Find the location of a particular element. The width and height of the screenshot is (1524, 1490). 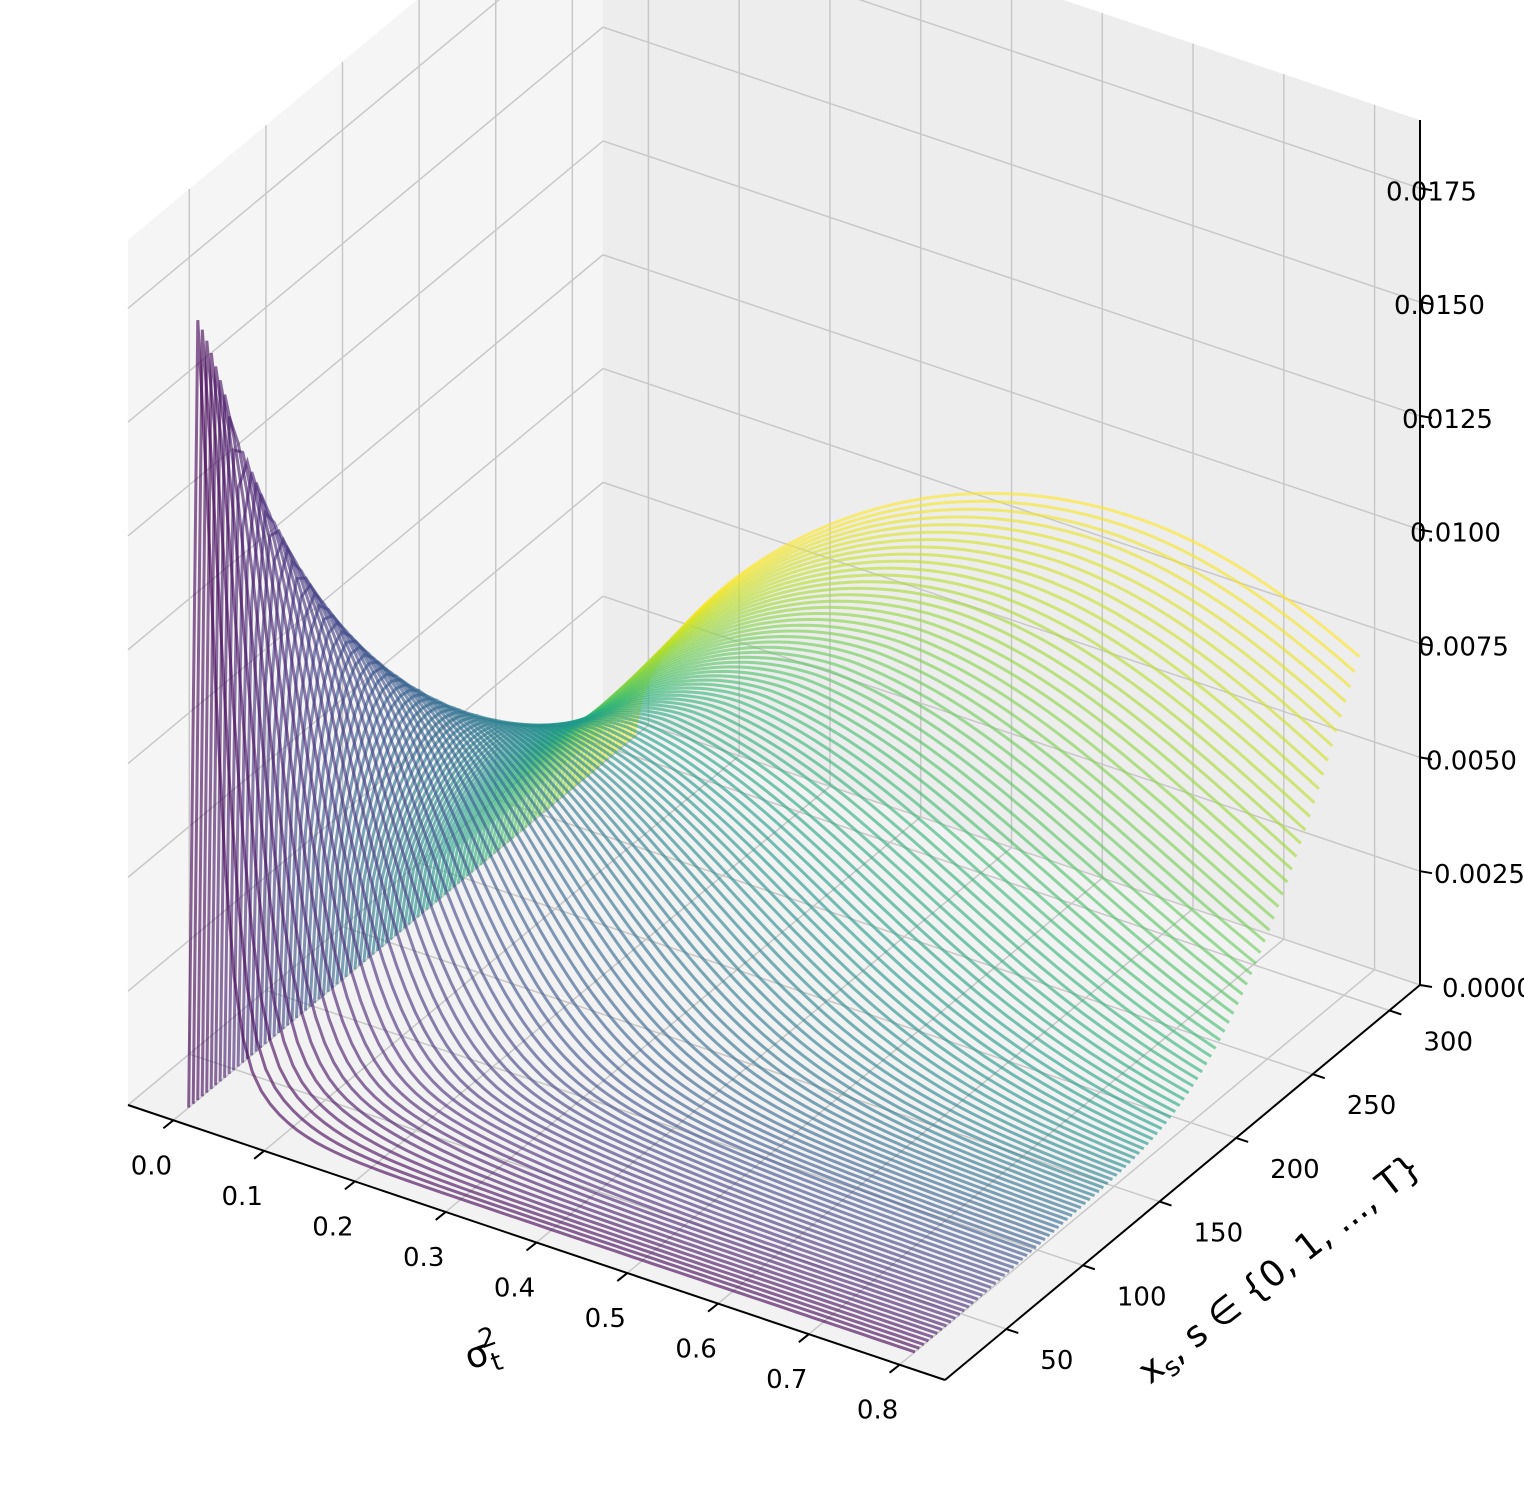

y-gridline-floor is located at coordinates (827, 1000).